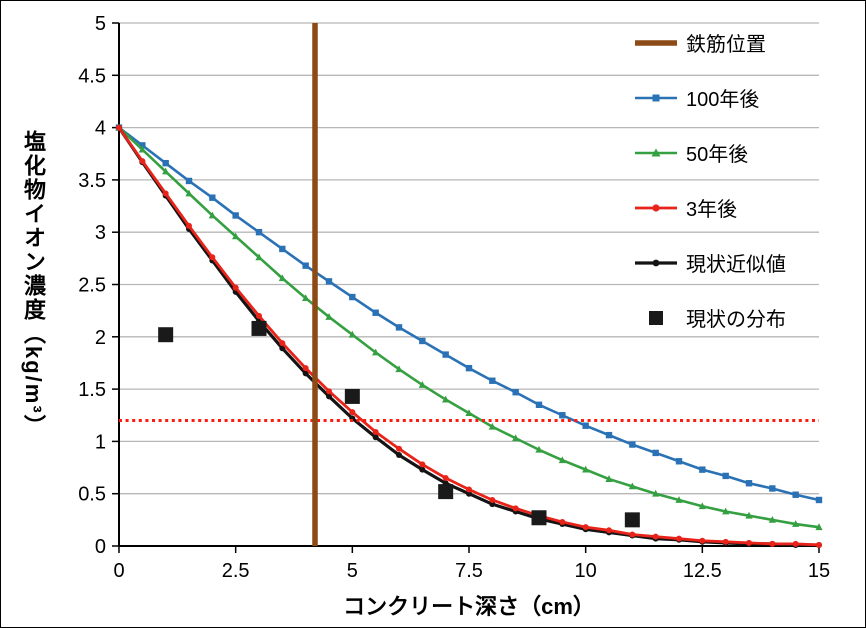 The height and width of the screenshot is (628, 866). I want to click on y-axis-title: 塩化物イオン濃度（kg/m³）, so click(33, 284).